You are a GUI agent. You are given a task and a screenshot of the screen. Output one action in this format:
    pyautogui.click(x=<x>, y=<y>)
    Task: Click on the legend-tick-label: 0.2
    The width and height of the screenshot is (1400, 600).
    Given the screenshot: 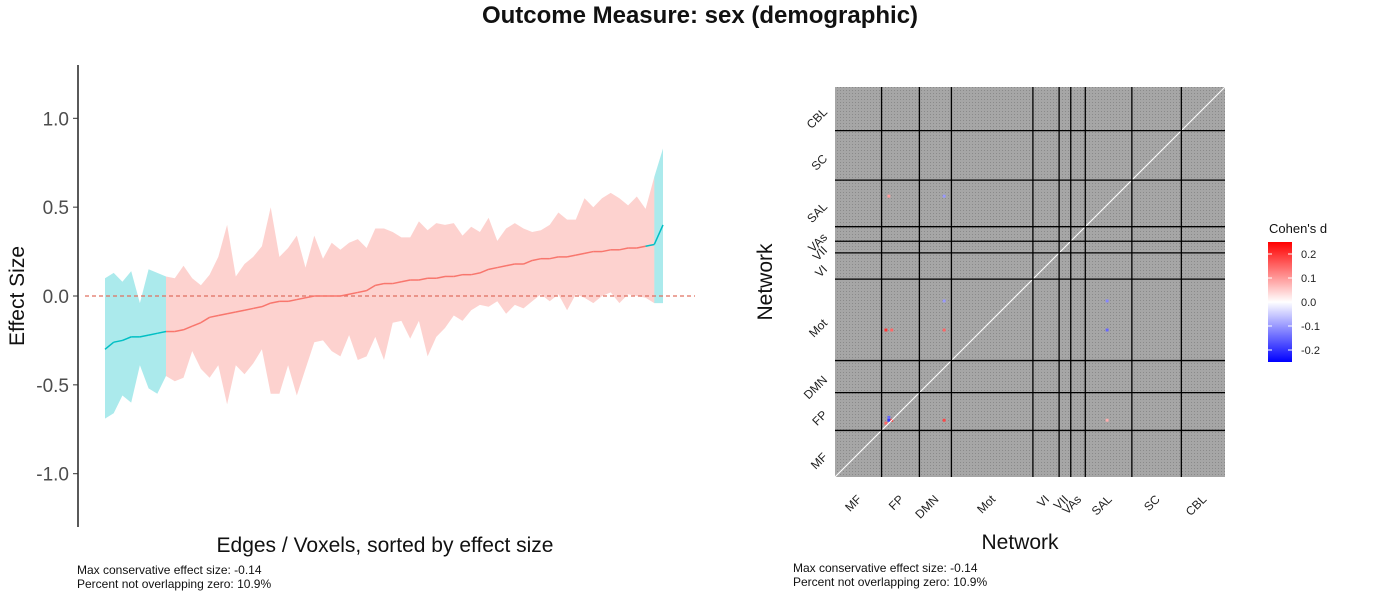 What is the action you would take?
    pyautogui.click(x=1308, y=255)
    